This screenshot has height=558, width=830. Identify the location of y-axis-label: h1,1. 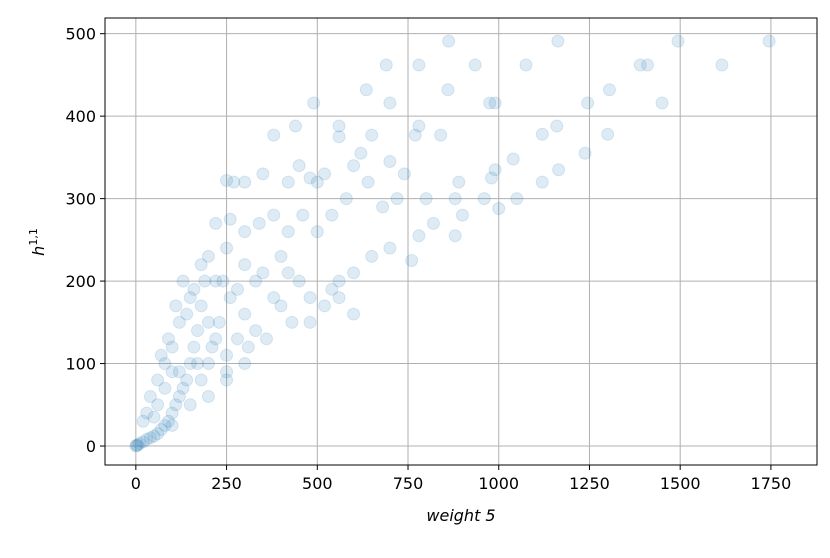
(37, 242).